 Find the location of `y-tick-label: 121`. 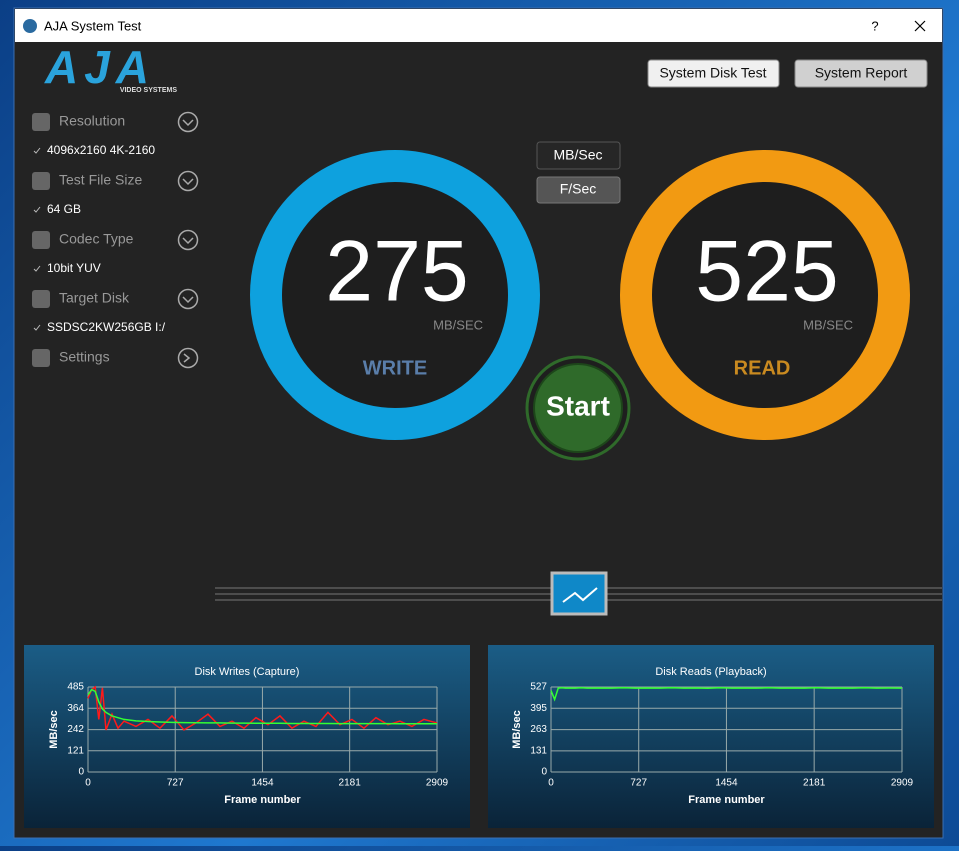

y-tick-label: 121 is located at coordinates (75, 750).